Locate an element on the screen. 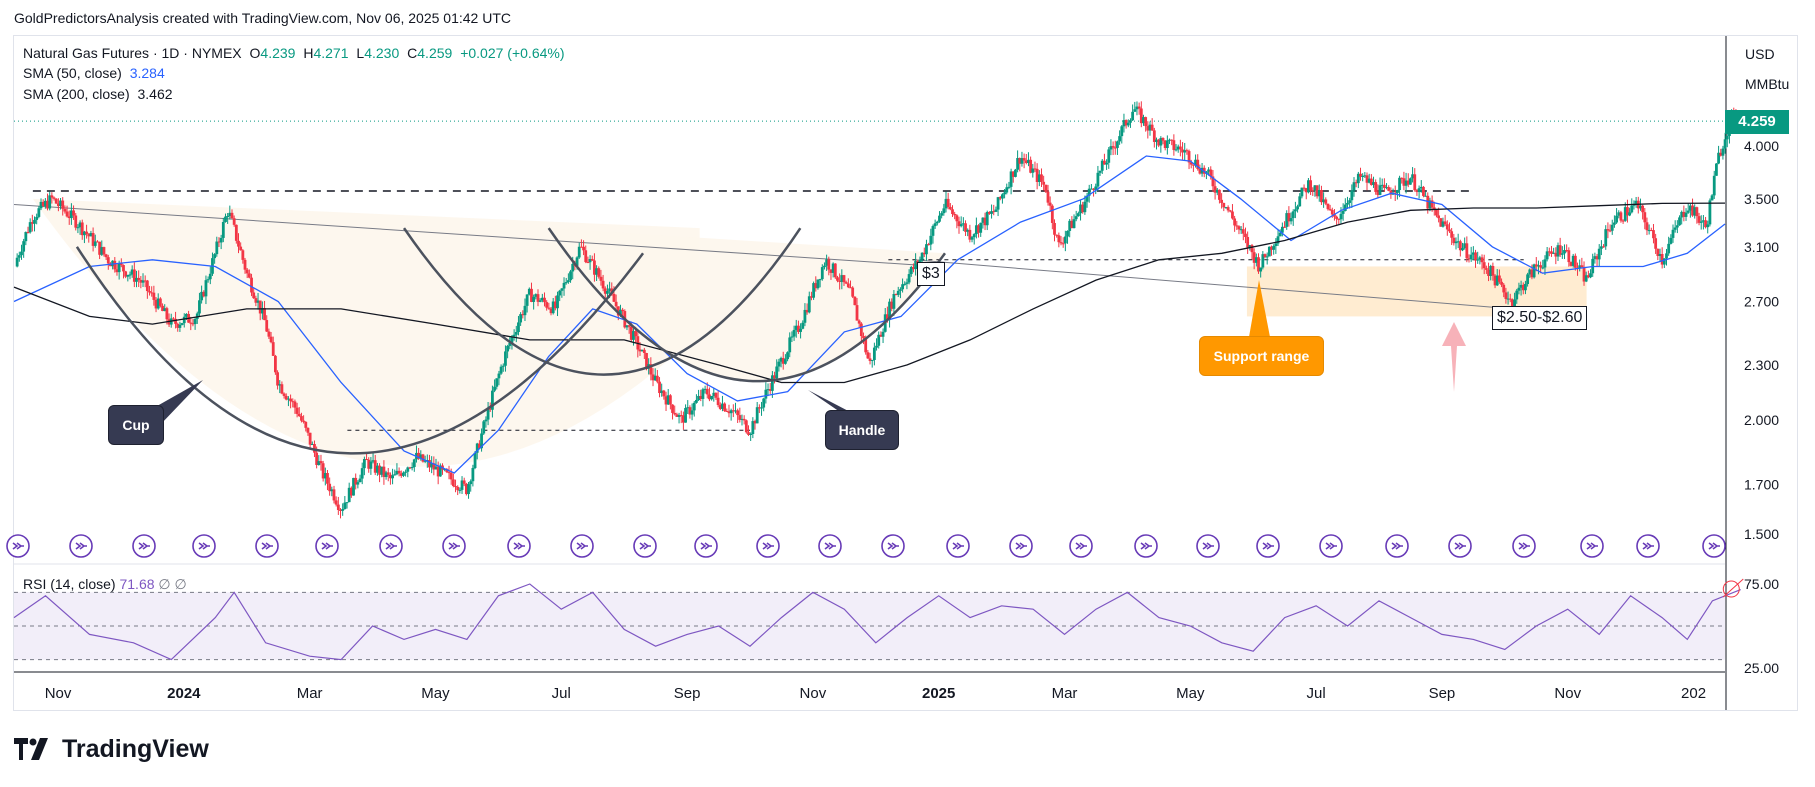 This screenshot has height=787, width=1815. tradingview-logo: TradingView is located at coordinates (111, 749).